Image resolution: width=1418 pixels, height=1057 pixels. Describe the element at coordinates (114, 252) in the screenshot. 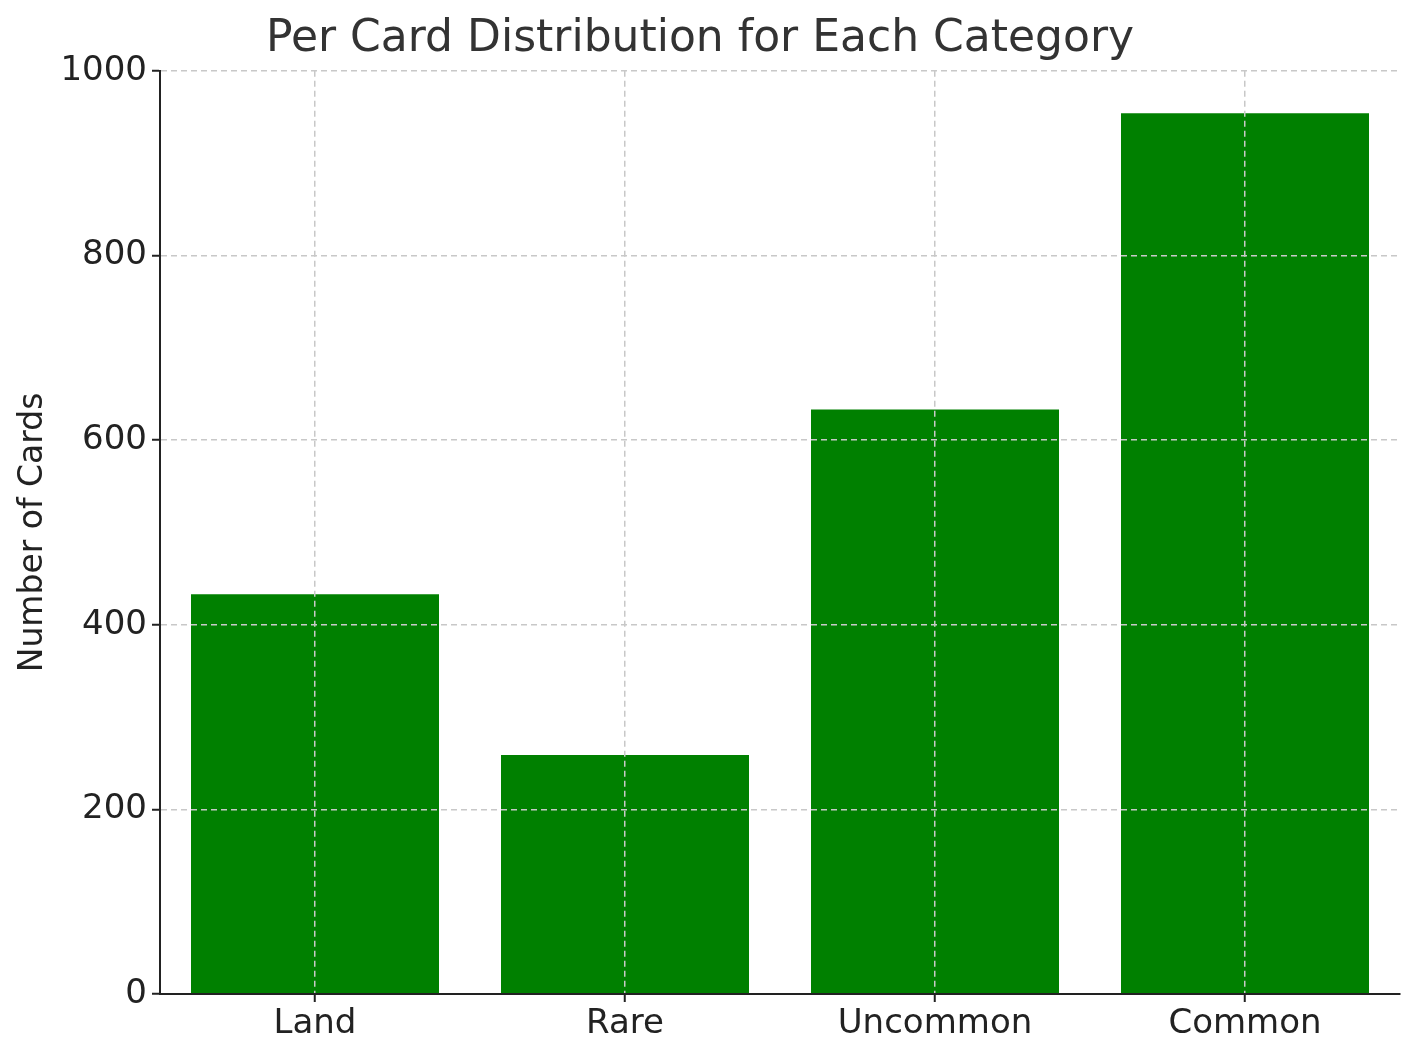

I see `y-tick-label: 800` at that location.